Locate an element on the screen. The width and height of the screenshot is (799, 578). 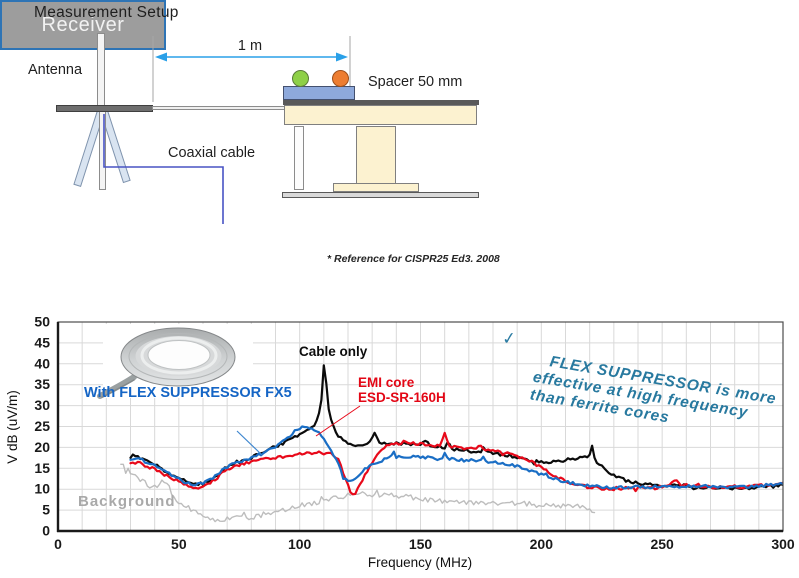
emi-core-leader-line is located at coordinates (338, 421).